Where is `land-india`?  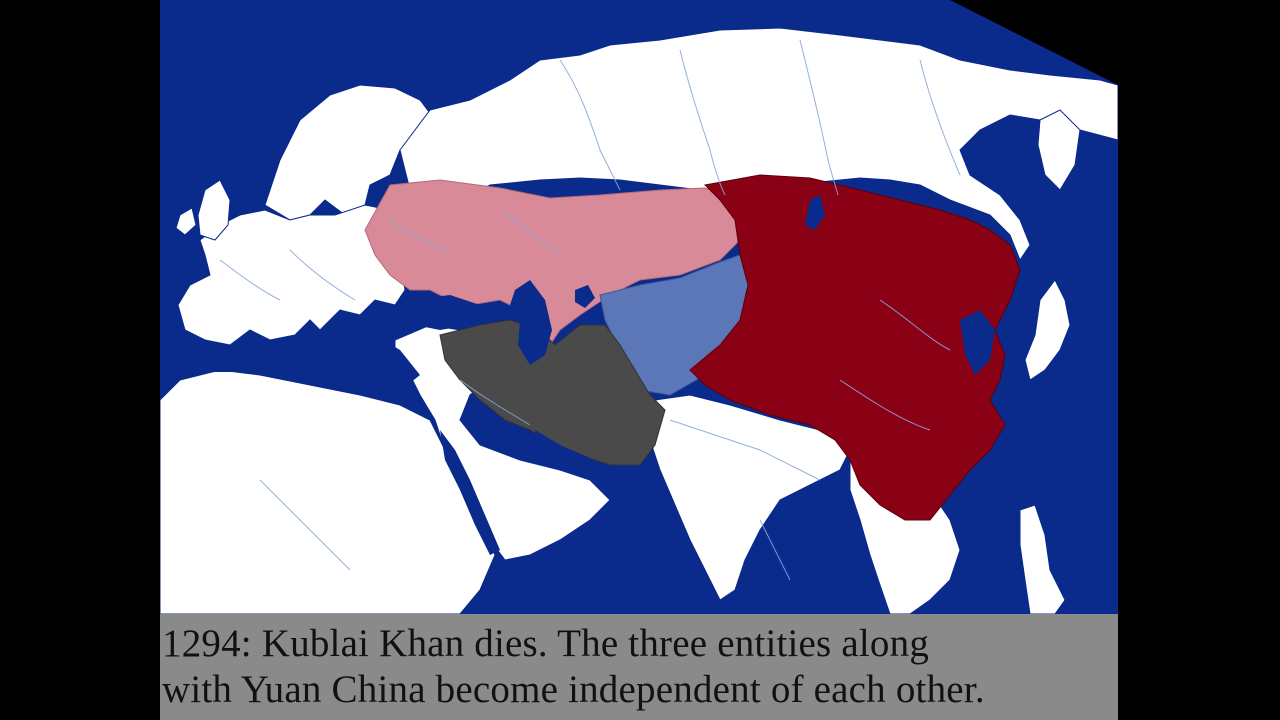 land-india is located at coordinates (750, 497).